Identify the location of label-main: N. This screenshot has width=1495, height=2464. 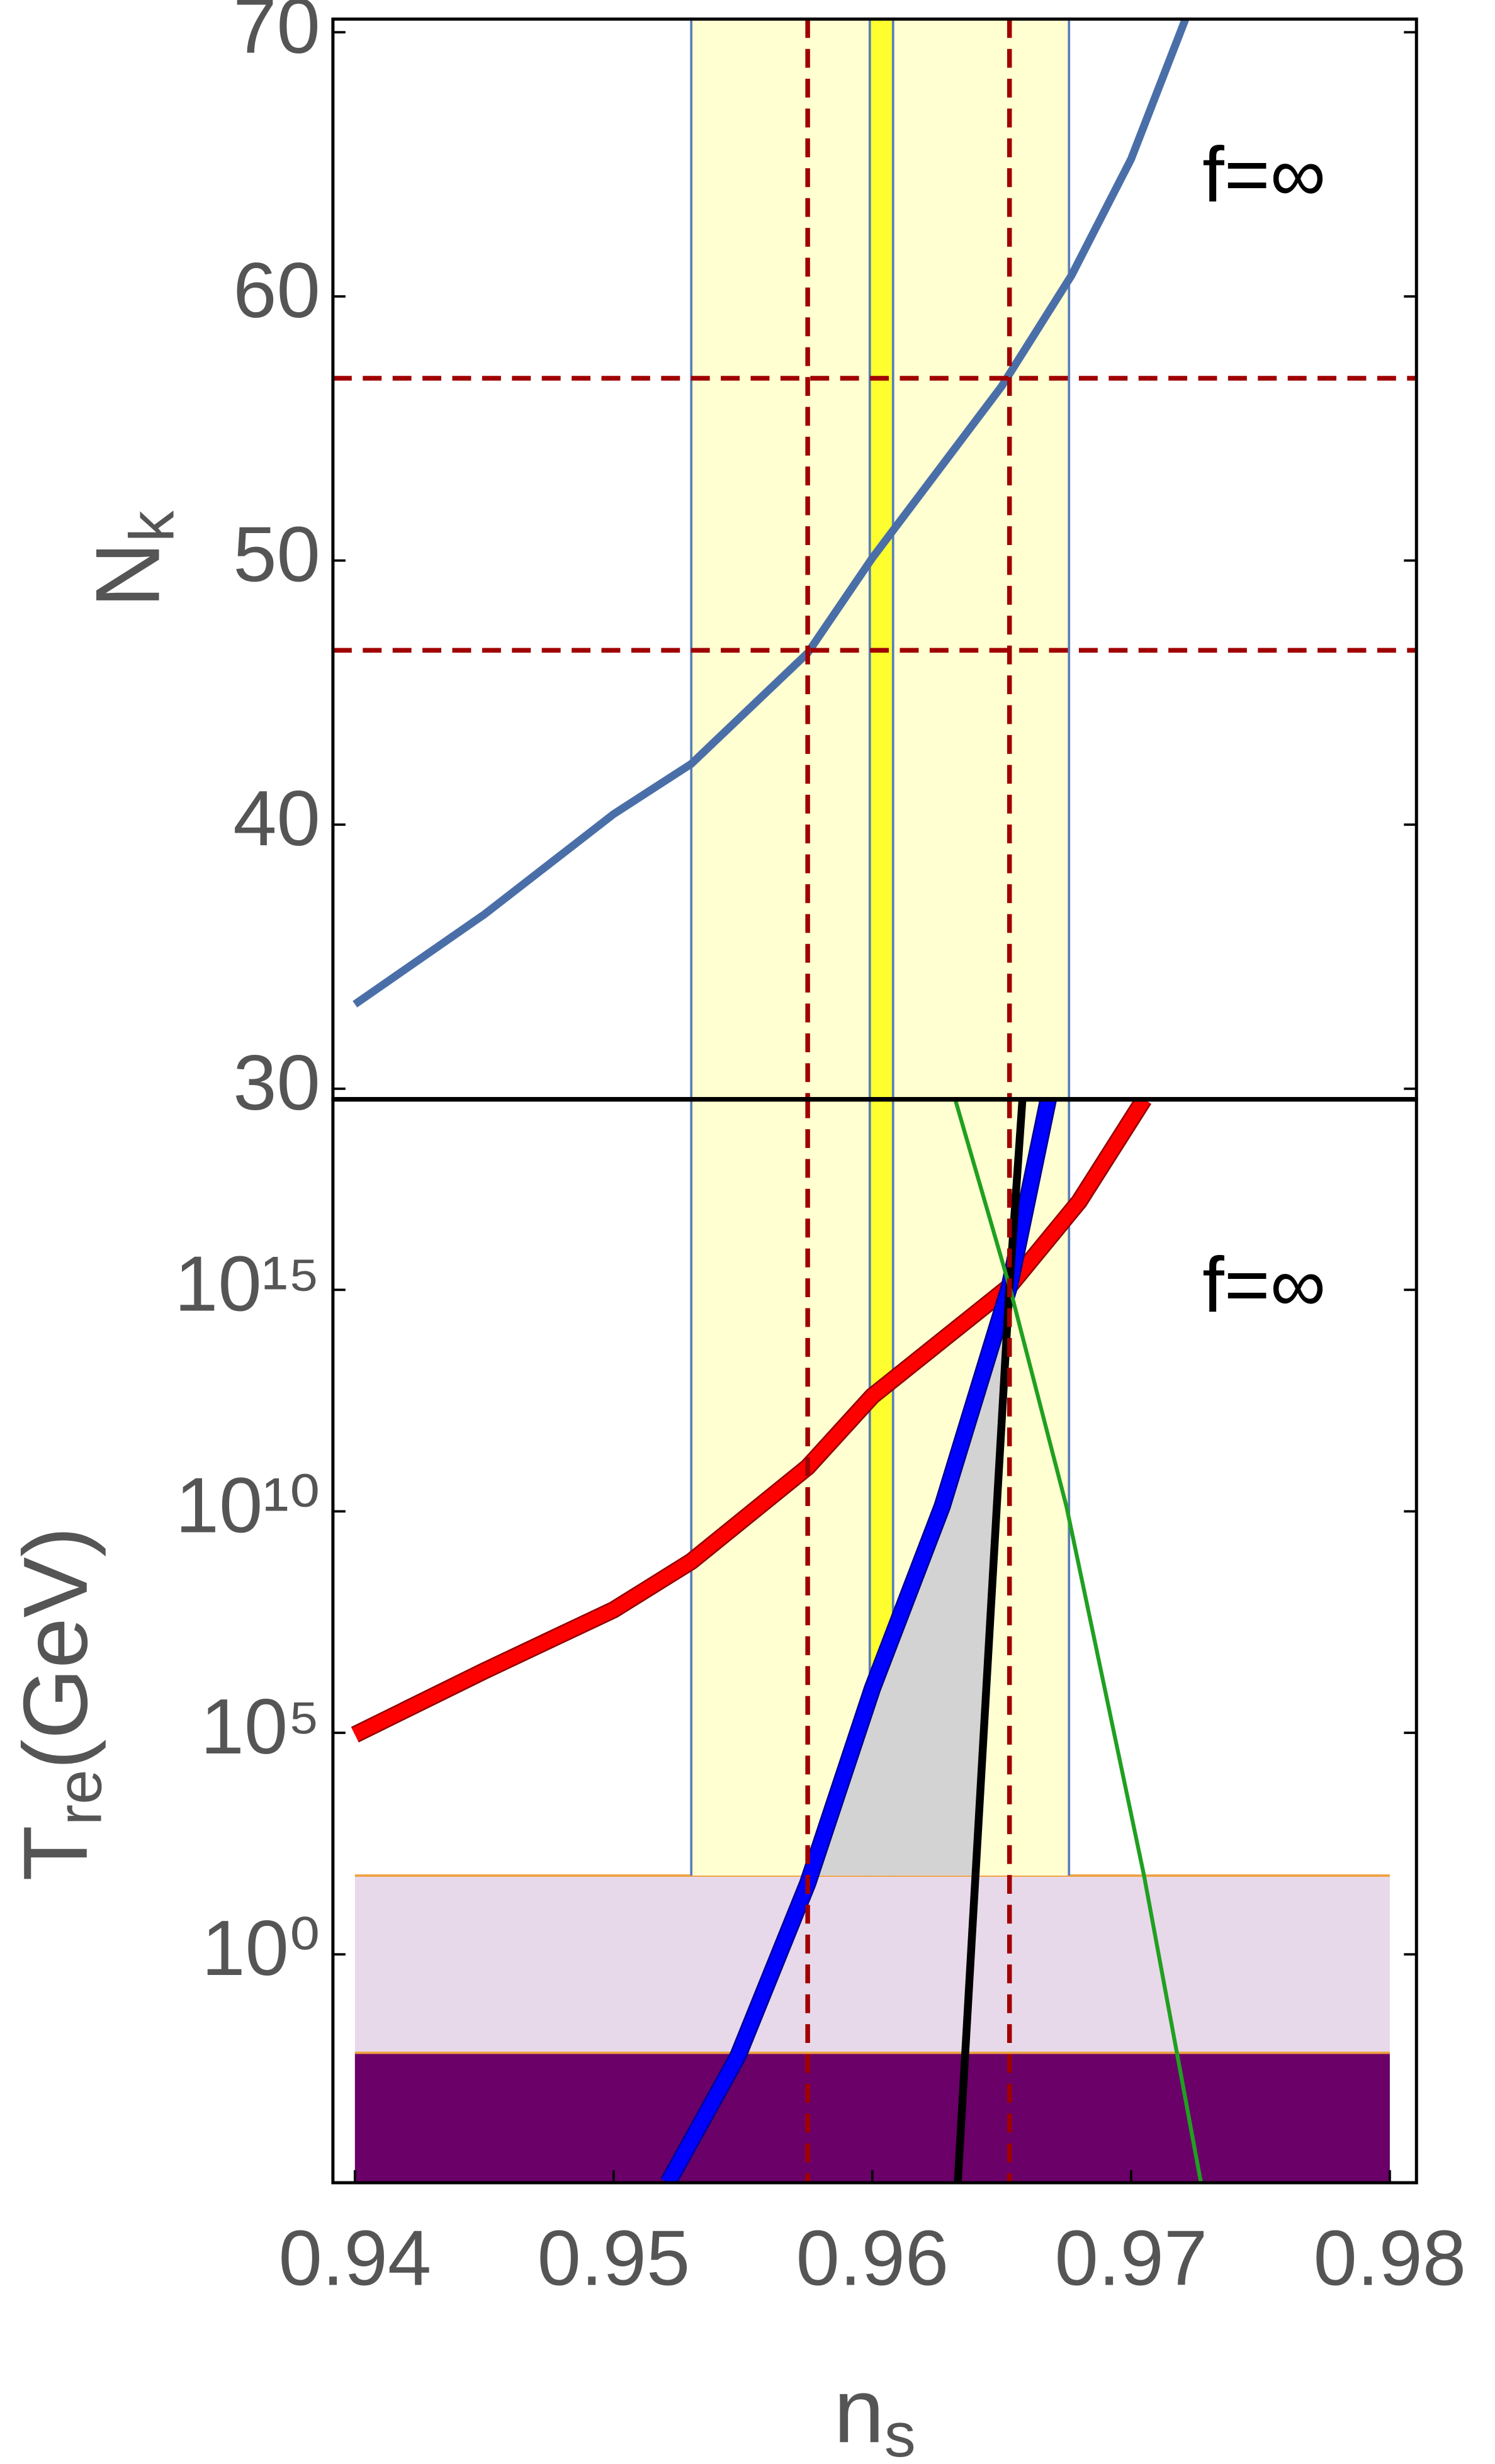
(128, 575).